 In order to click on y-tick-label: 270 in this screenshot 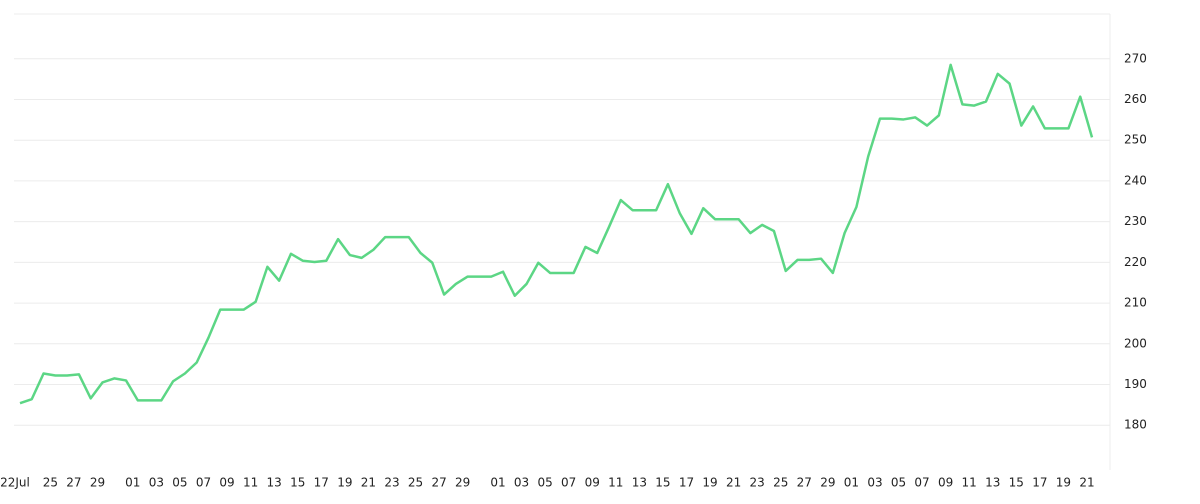, I will do `click(1135, 58)`.